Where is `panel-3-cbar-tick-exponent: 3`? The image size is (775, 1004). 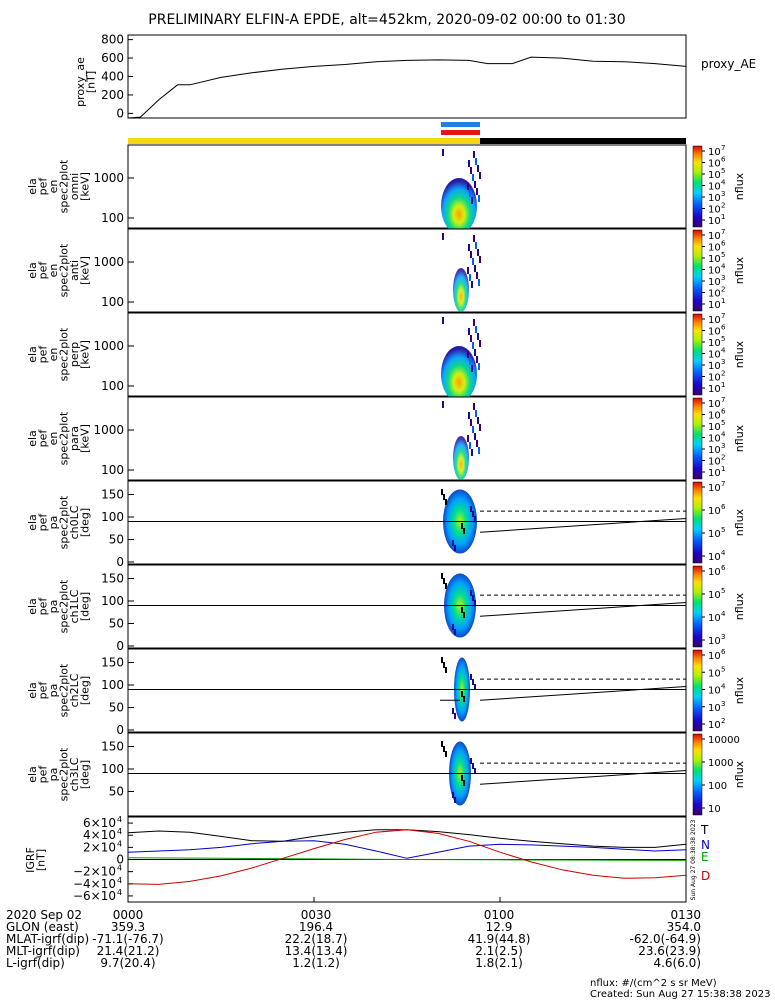
panel-3-cbar-tick-exponent: 3 is located at coordinates (723, 362).